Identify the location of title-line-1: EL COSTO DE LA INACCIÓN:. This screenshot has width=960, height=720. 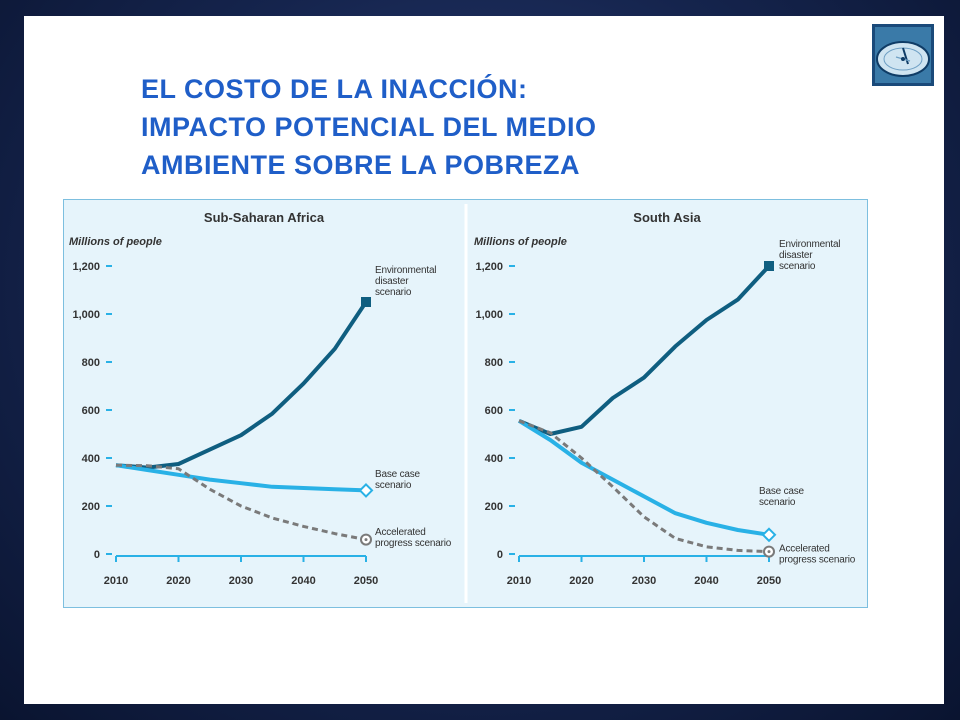
(334, 89).